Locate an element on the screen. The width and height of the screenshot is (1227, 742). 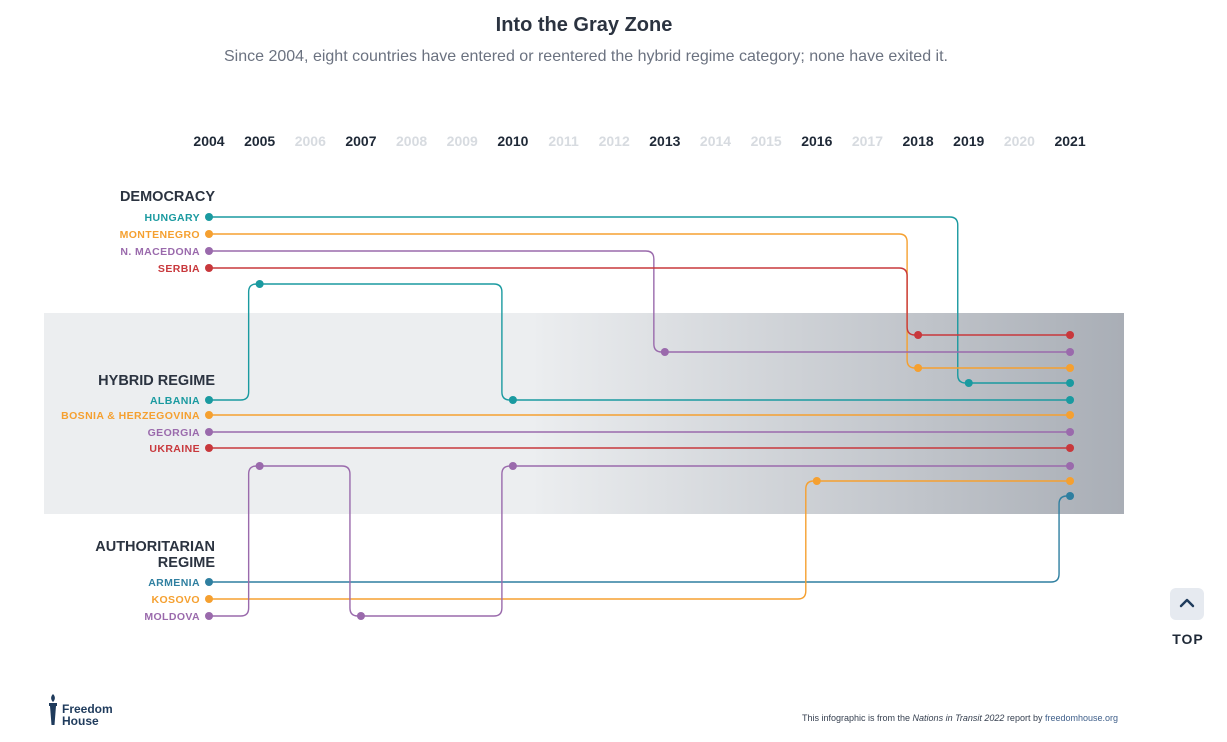
year-label-2004: 2004 is located at coordinates (208, 141).